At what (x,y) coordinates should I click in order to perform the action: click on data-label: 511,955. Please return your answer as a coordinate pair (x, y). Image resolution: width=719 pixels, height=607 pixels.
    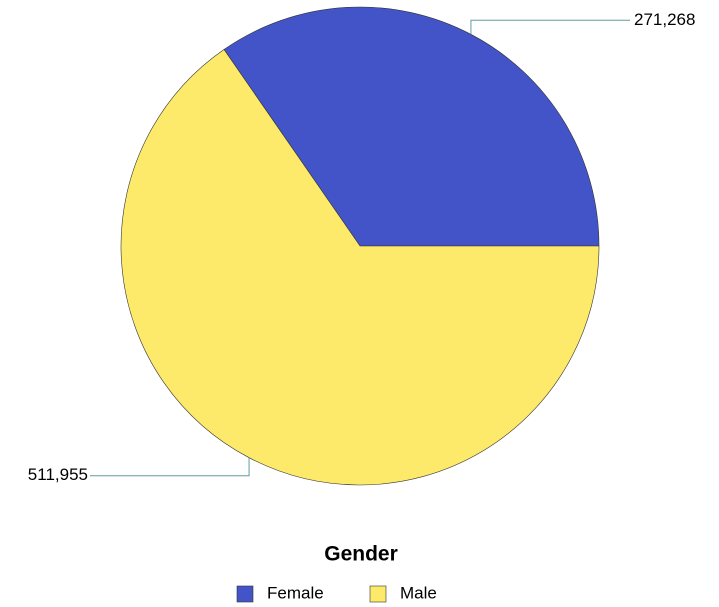
    Looking at the image, I should click on (58, 474).